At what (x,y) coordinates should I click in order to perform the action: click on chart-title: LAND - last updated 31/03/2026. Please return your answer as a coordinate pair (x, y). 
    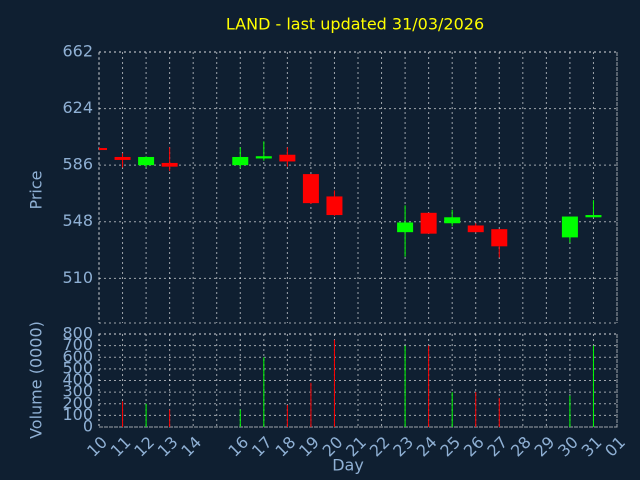
    Looking at the image, I should click on (355, 24).